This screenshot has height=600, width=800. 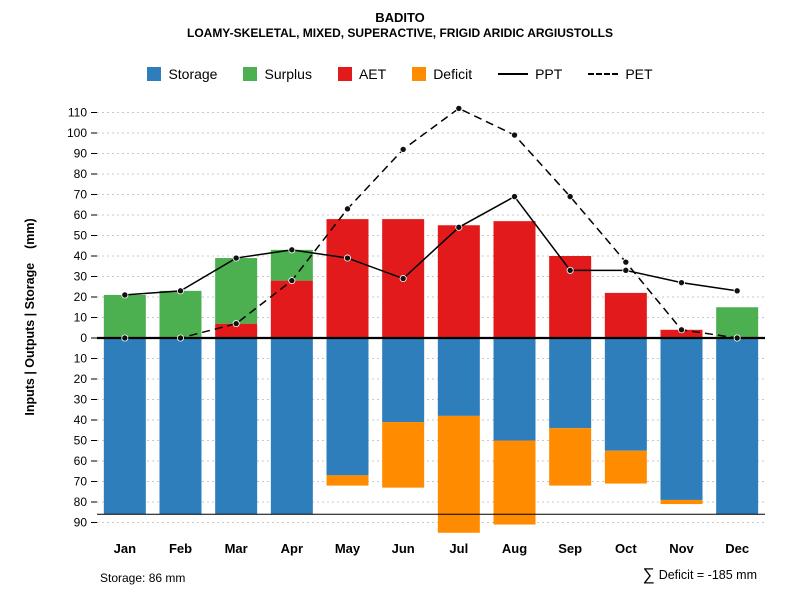 I want to click on chart-title: BADITO, so click(x=400, y=17).